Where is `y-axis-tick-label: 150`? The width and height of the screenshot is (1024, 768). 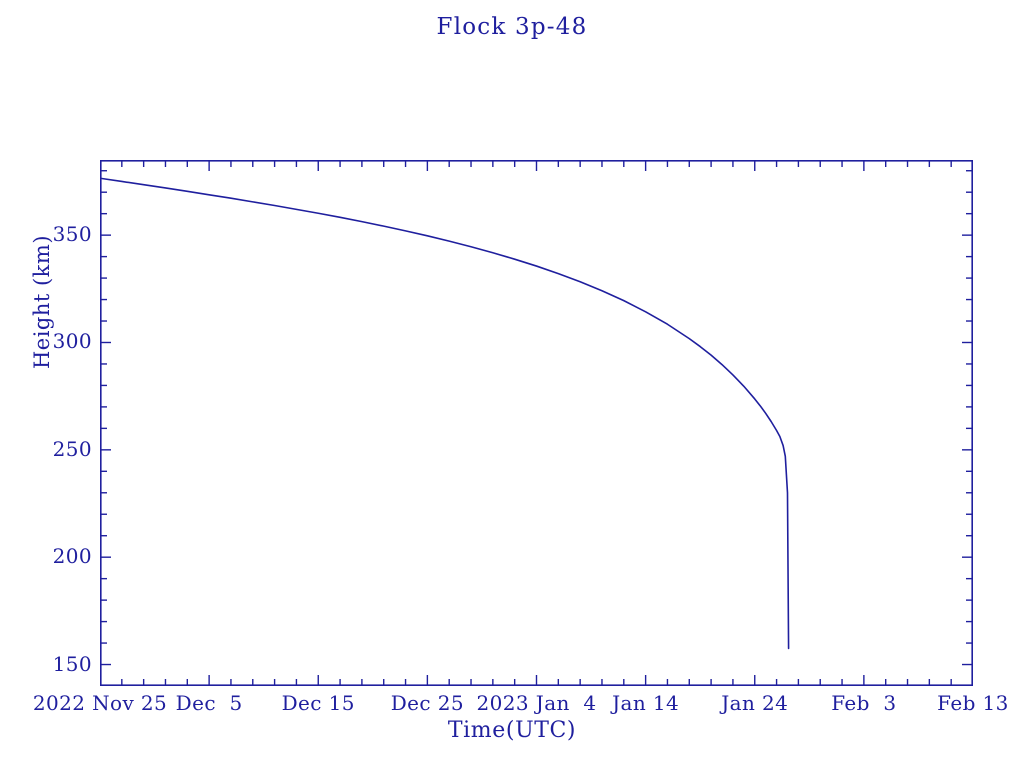 y-axis-tick-label: 150 is located at coordinates (72, 663).